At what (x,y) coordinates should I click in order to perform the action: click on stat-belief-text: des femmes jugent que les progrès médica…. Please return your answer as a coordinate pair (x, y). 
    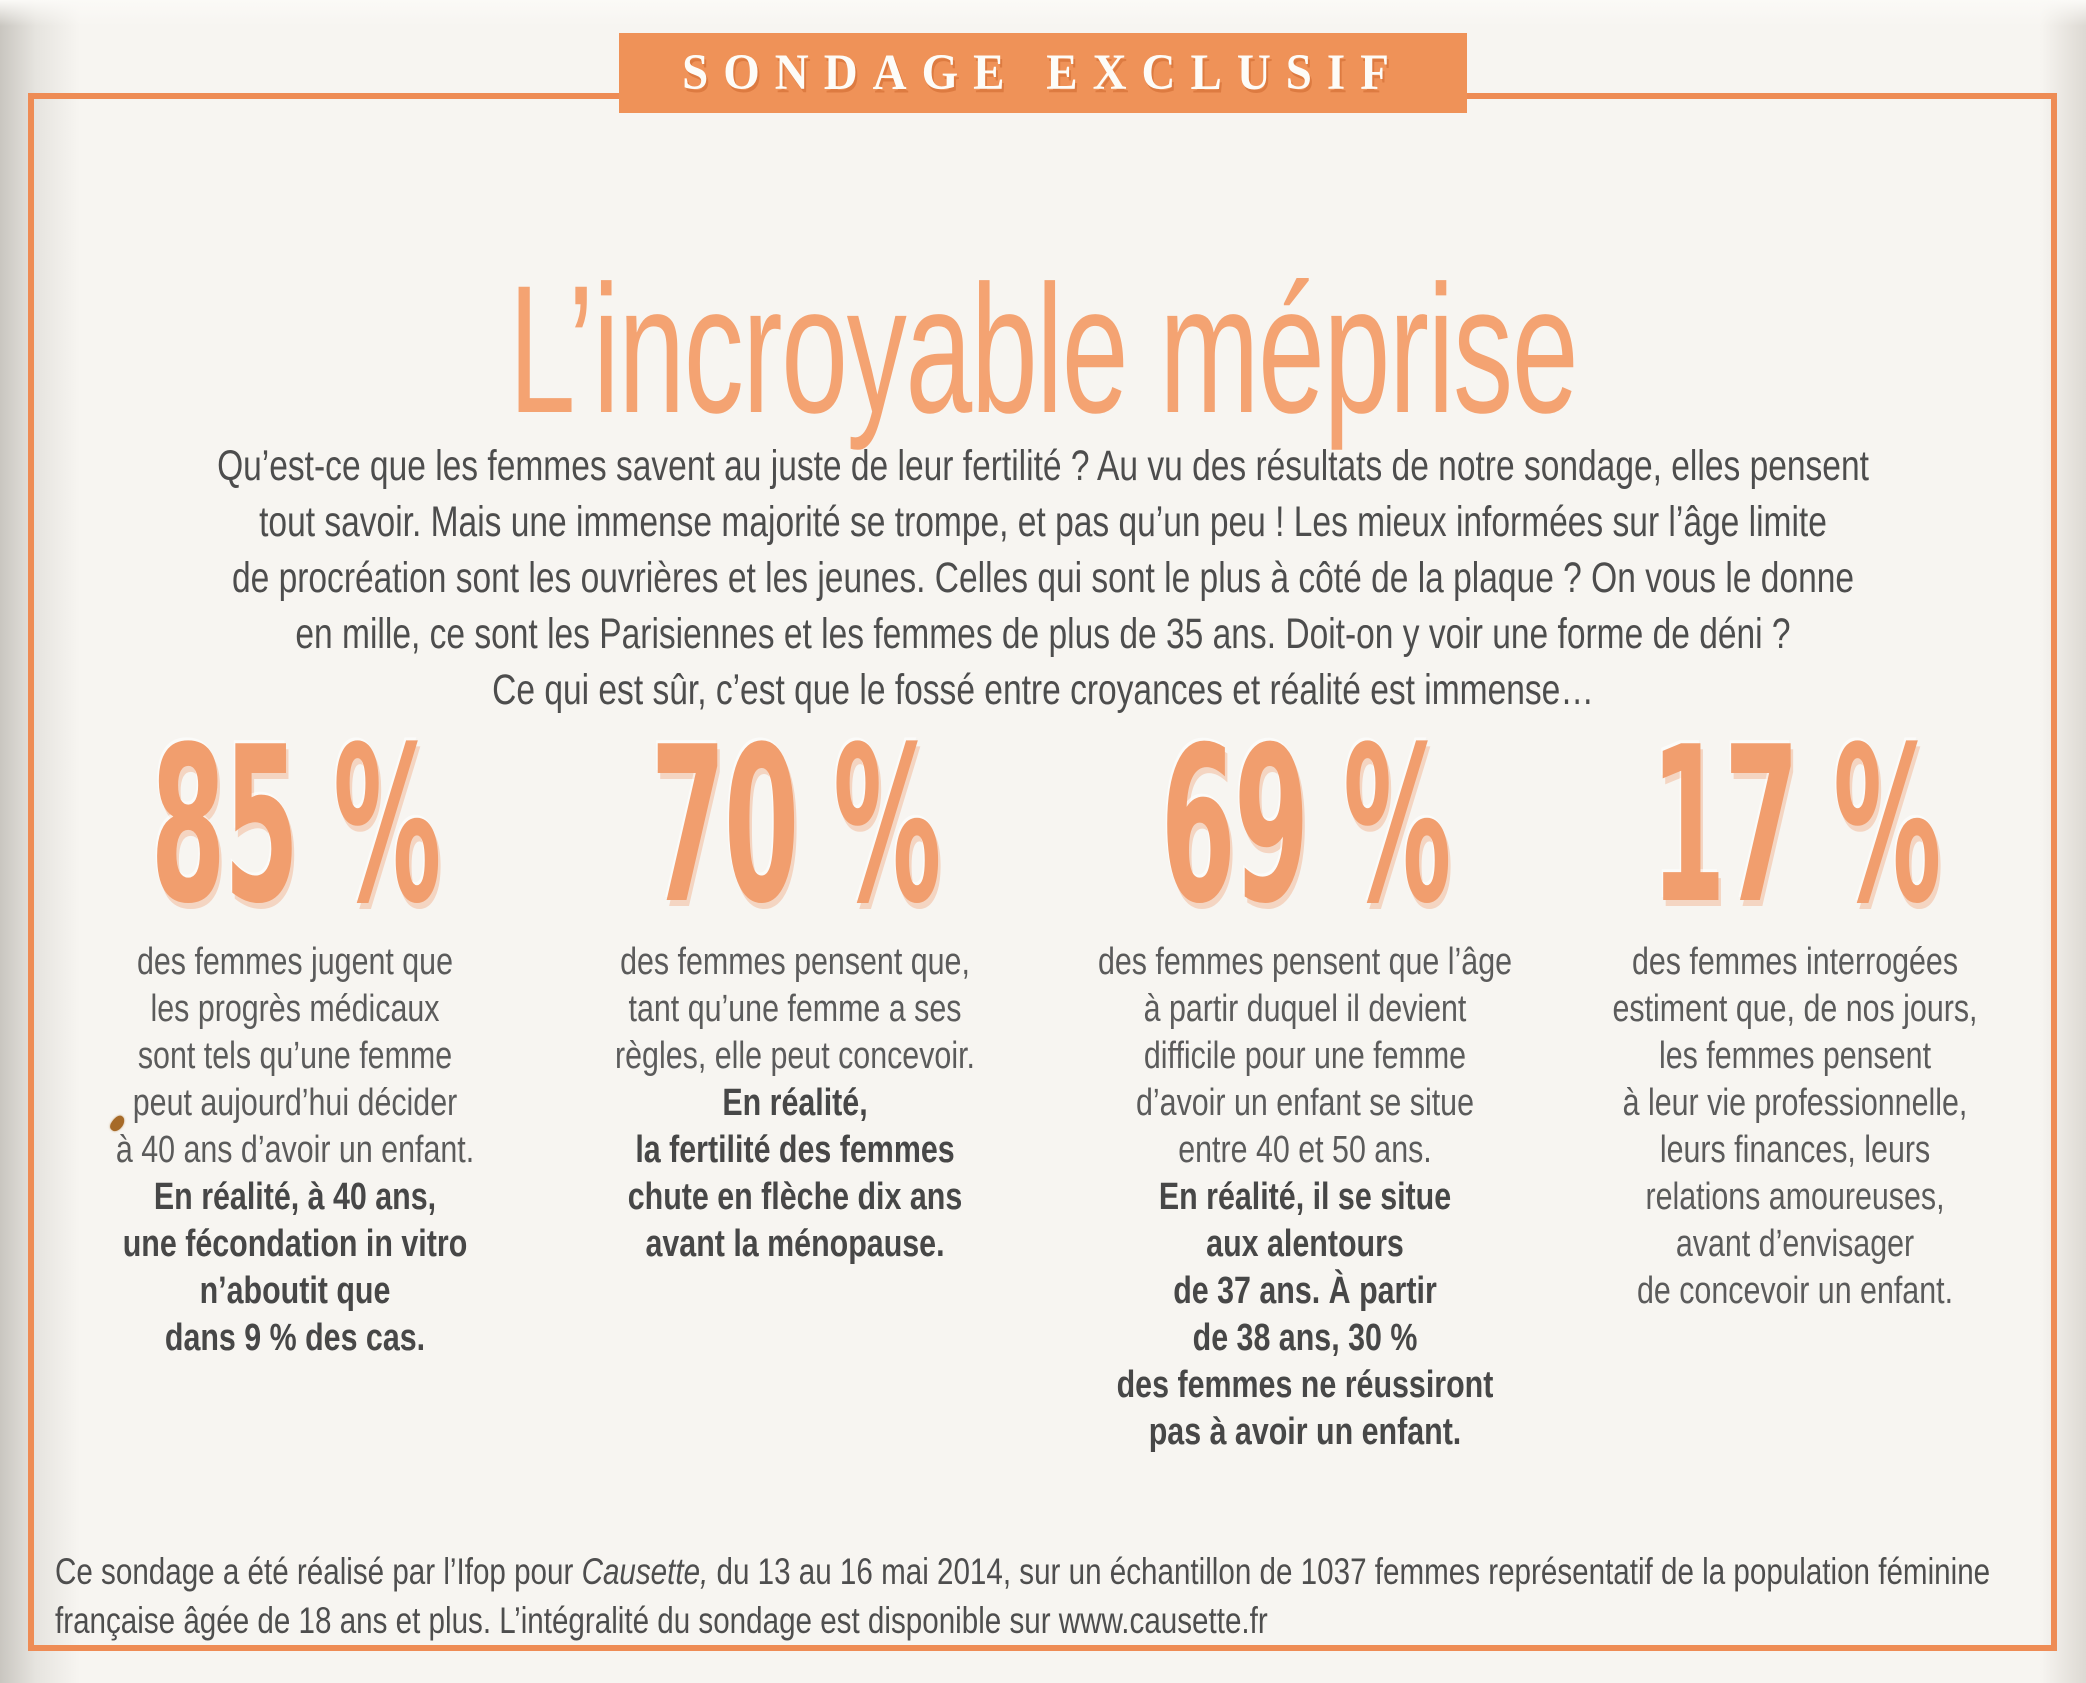
    Looking at the image, I should click on (295, 1056).